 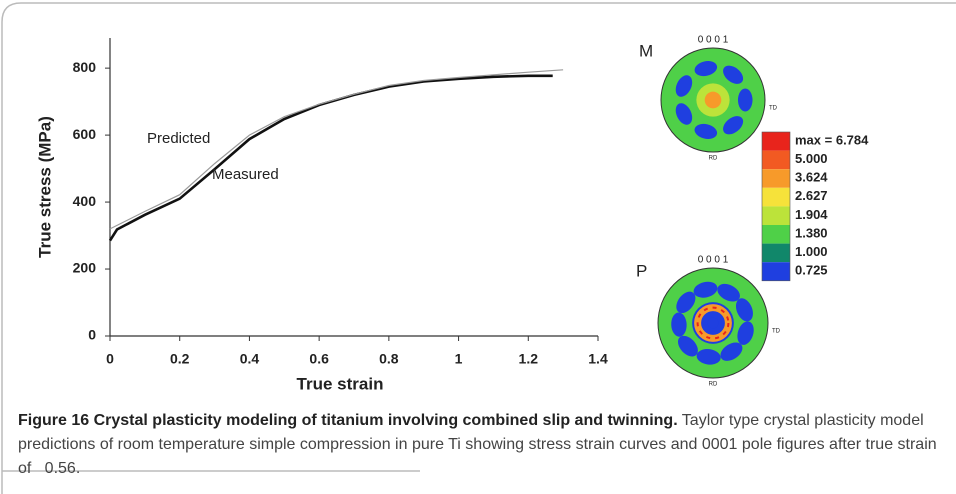 What do you see at coordinates (811, 251) in the screenshot?
I see `scale-label: 1.000` at bounding box center [811, 251].